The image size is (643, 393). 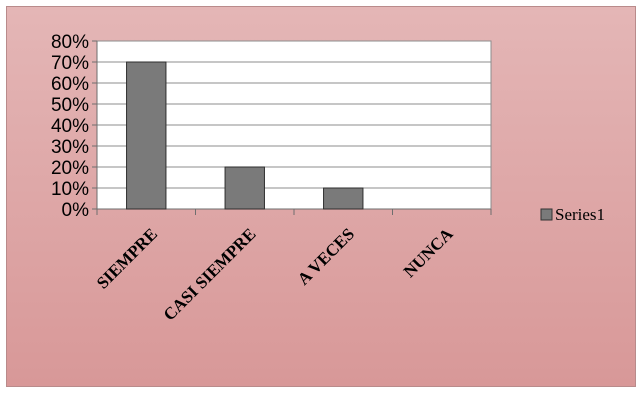 I want to click on x-tick-label: A VECES, so click(x=326, y=256).